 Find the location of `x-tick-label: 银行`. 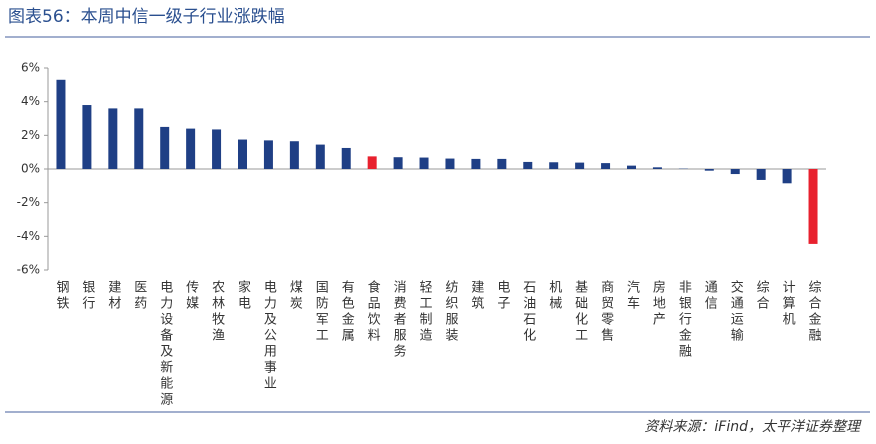

x-tick-label: 银行 is located at coordinates (87, 296).